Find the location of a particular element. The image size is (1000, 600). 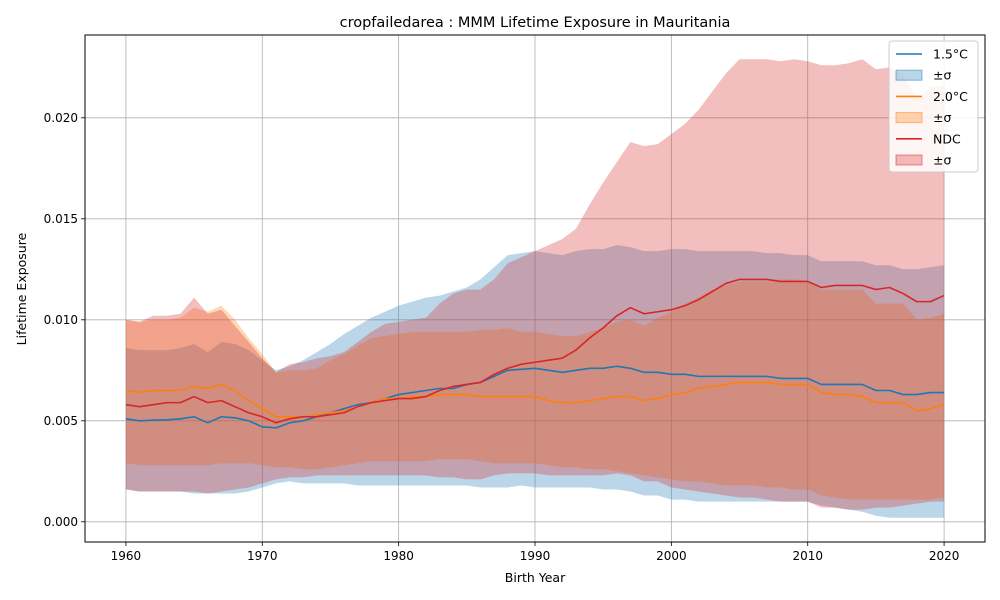

x-axis-ticks: 1960 1970 1980 1990 2000 2010 2020 is located at coordinates (535, 552).